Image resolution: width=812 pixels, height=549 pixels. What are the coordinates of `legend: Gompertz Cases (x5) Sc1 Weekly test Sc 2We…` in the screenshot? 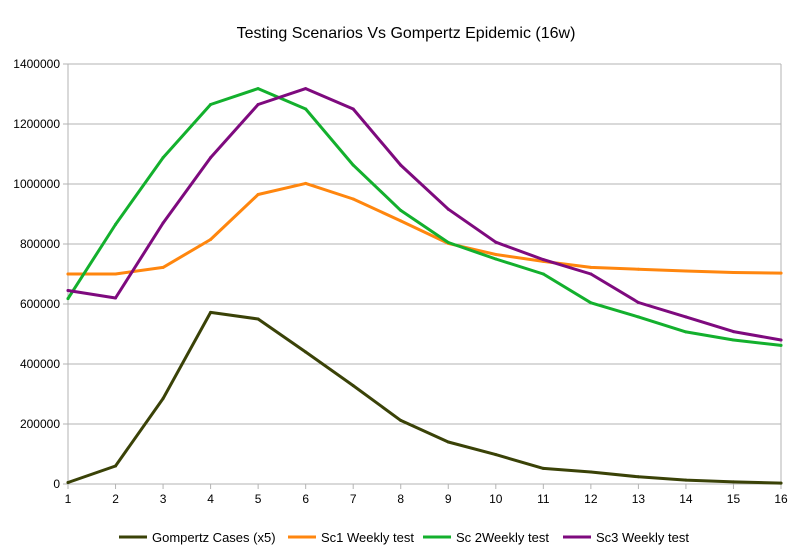 It's located at (404, 537).